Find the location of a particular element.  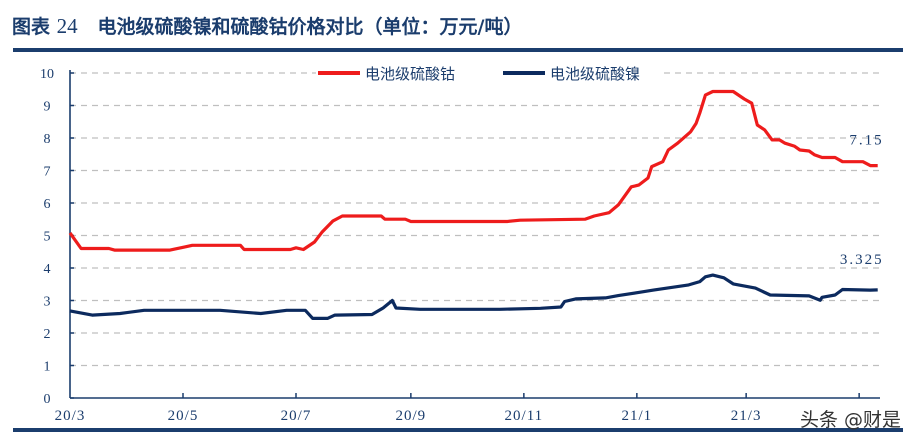

y-tick-label: 6 is located at coordinates (47, 204).